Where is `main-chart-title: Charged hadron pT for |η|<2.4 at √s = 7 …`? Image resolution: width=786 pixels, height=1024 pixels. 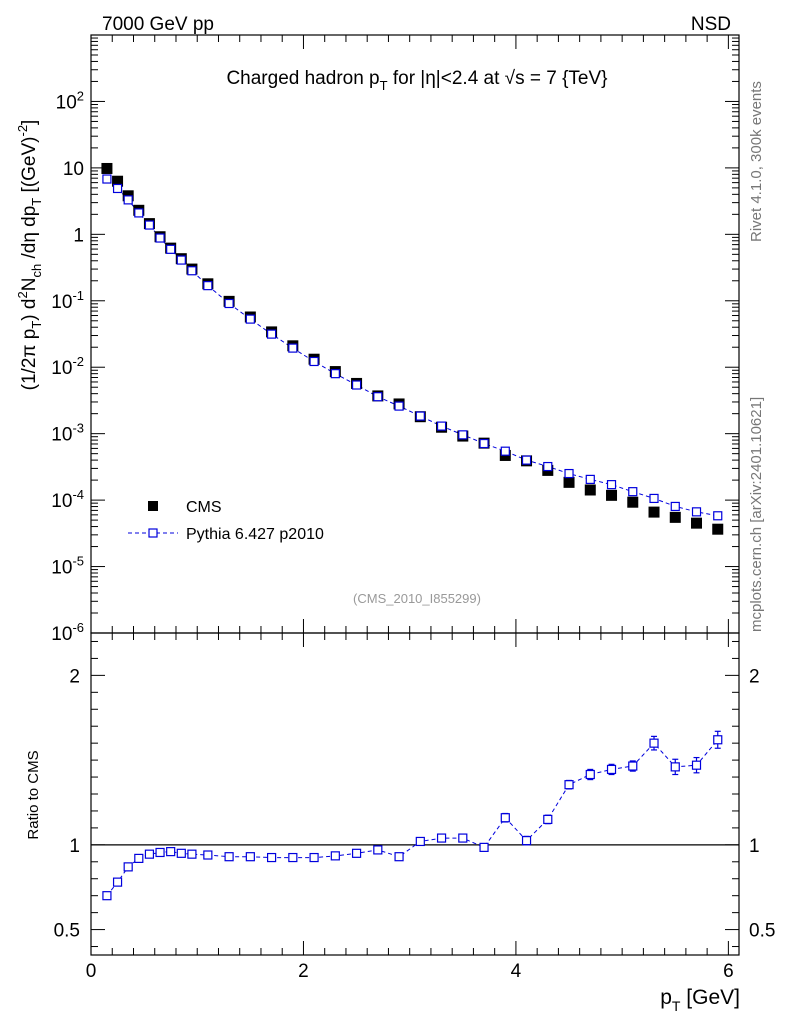
main-chart-title: Charged hadron pT for |η|<2.4 at √s = 7 … is located at coordinates (416, 80).